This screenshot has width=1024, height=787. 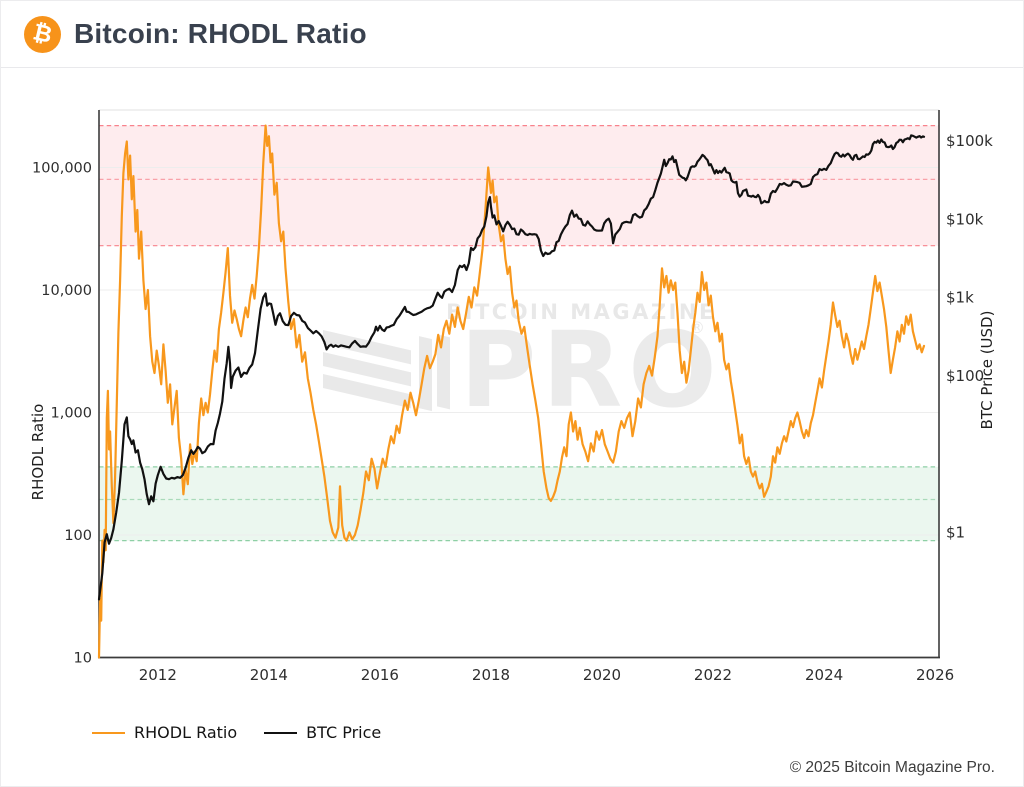 I want to click on x-tick-label: 2018, so click(x=491, y=675).